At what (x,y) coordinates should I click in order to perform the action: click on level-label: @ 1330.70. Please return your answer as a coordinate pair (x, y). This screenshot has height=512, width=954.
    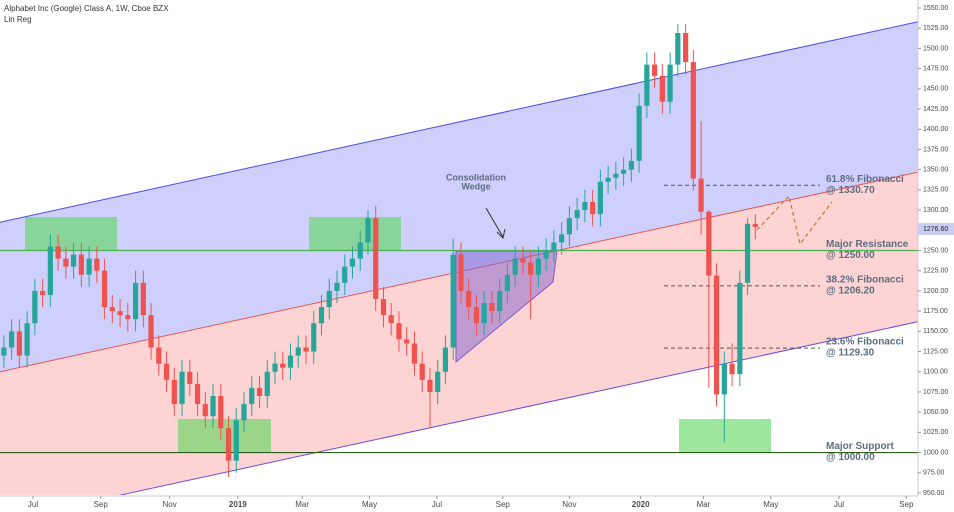
    Looking at the image, I should click on (850, 190).